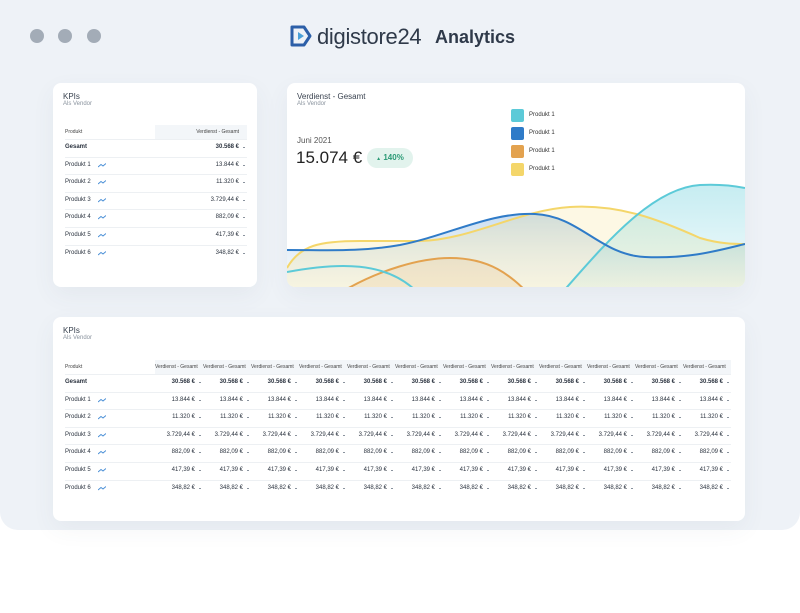 This screenshot has width=800, height=613. What do you see at coordinates (312, 104) in the screenshot?
I see `panel-subtitle: Als Vendor` at bounding box center [312, 104].